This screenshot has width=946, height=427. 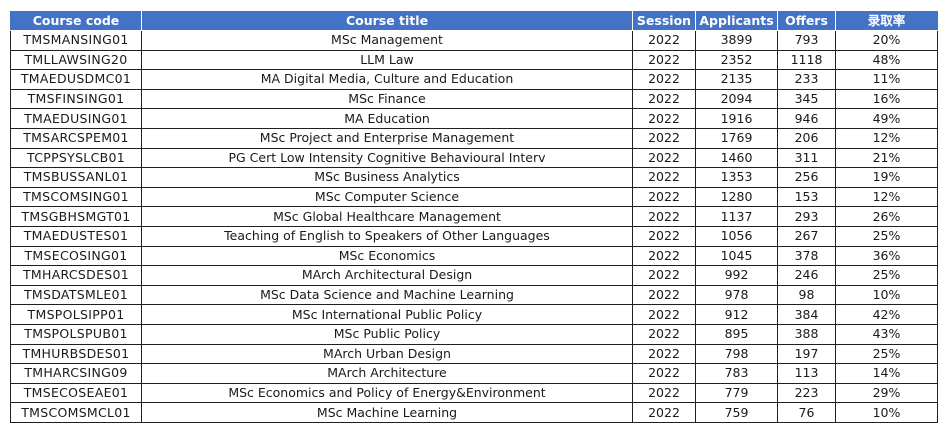 What do you see at coordinates (806, 177) in the screenshot?
I see `cell-offers: 256` at bounding box center [806, 177].